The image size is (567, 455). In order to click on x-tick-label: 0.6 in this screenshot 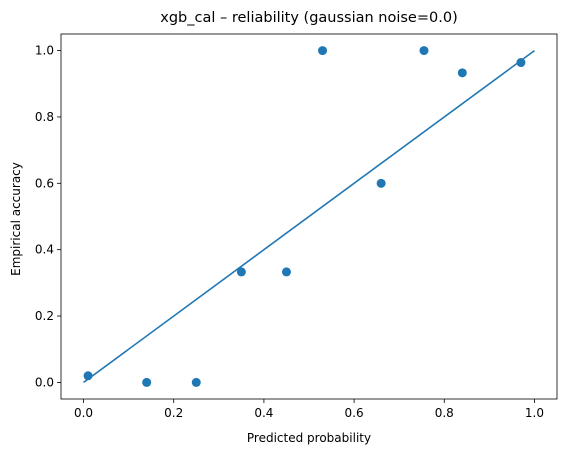, I will do `click(354, 413)`.